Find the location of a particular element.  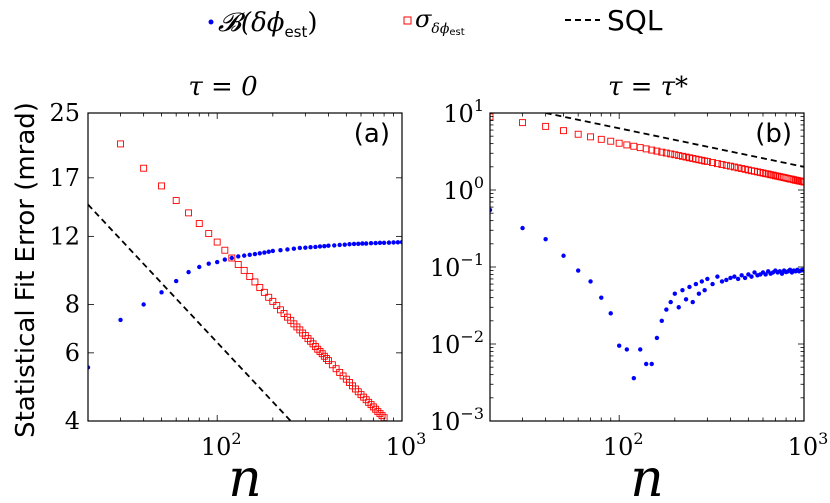

legend-sigma-label: σδϕest is located at coordinates (440, 21).